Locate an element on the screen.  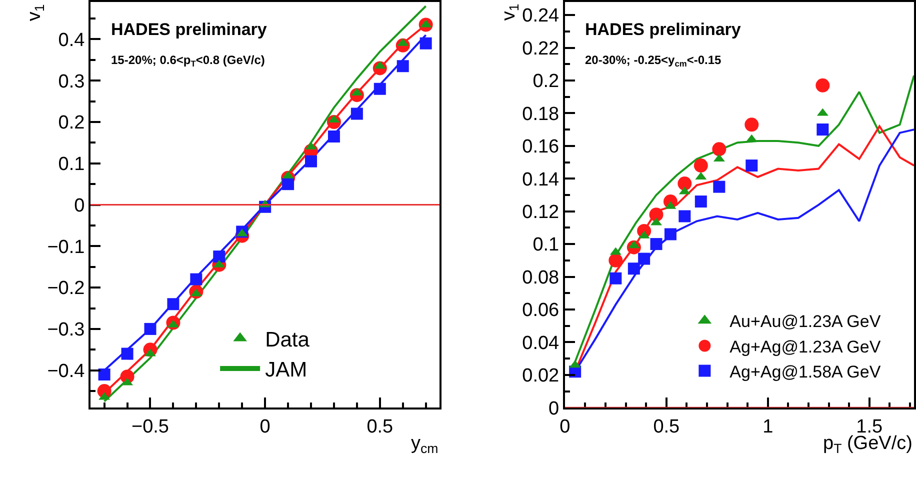
x-tick-label: 0 is located at coordinates (265, 427).